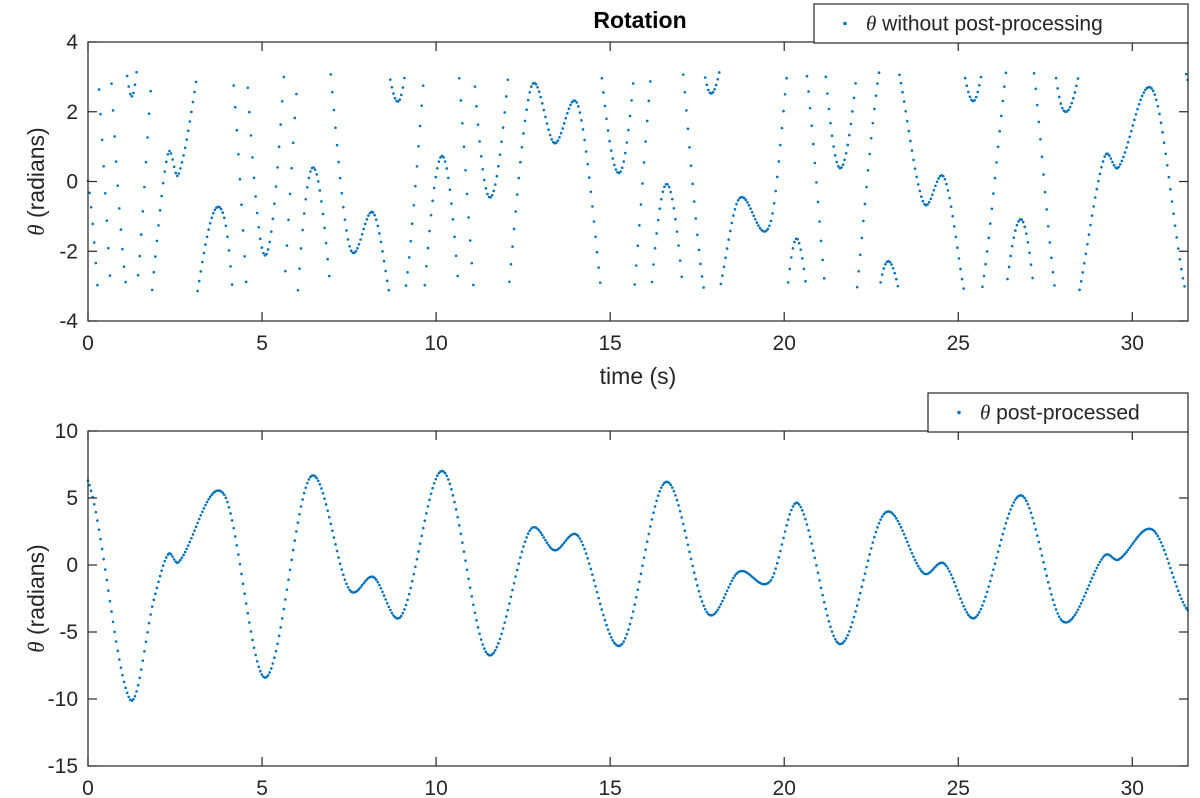  Describe the element at coordinates (72, 182) in the screenshot. I see `y-tick-label: 0` at that location.